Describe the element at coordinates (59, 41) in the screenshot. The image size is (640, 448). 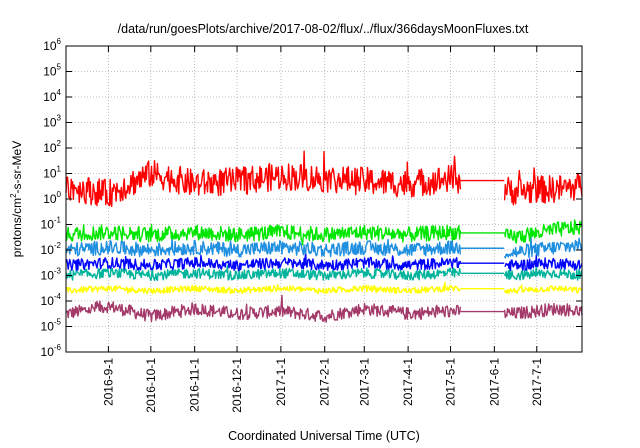
I see `y-tick-exp: 6` at that location.